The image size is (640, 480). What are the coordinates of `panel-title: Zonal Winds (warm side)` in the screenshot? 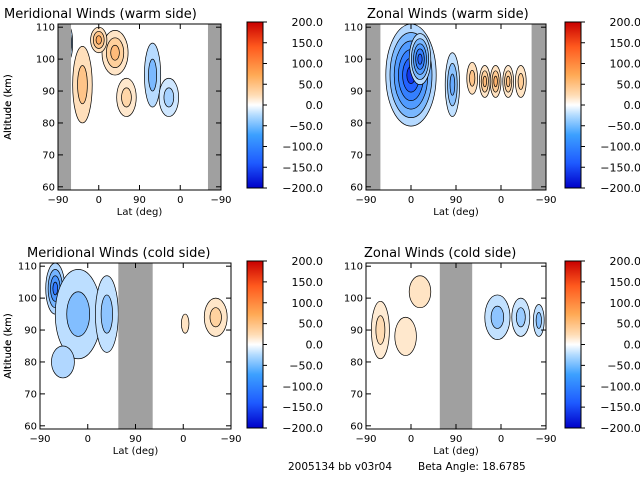 It's located at (448, 14).